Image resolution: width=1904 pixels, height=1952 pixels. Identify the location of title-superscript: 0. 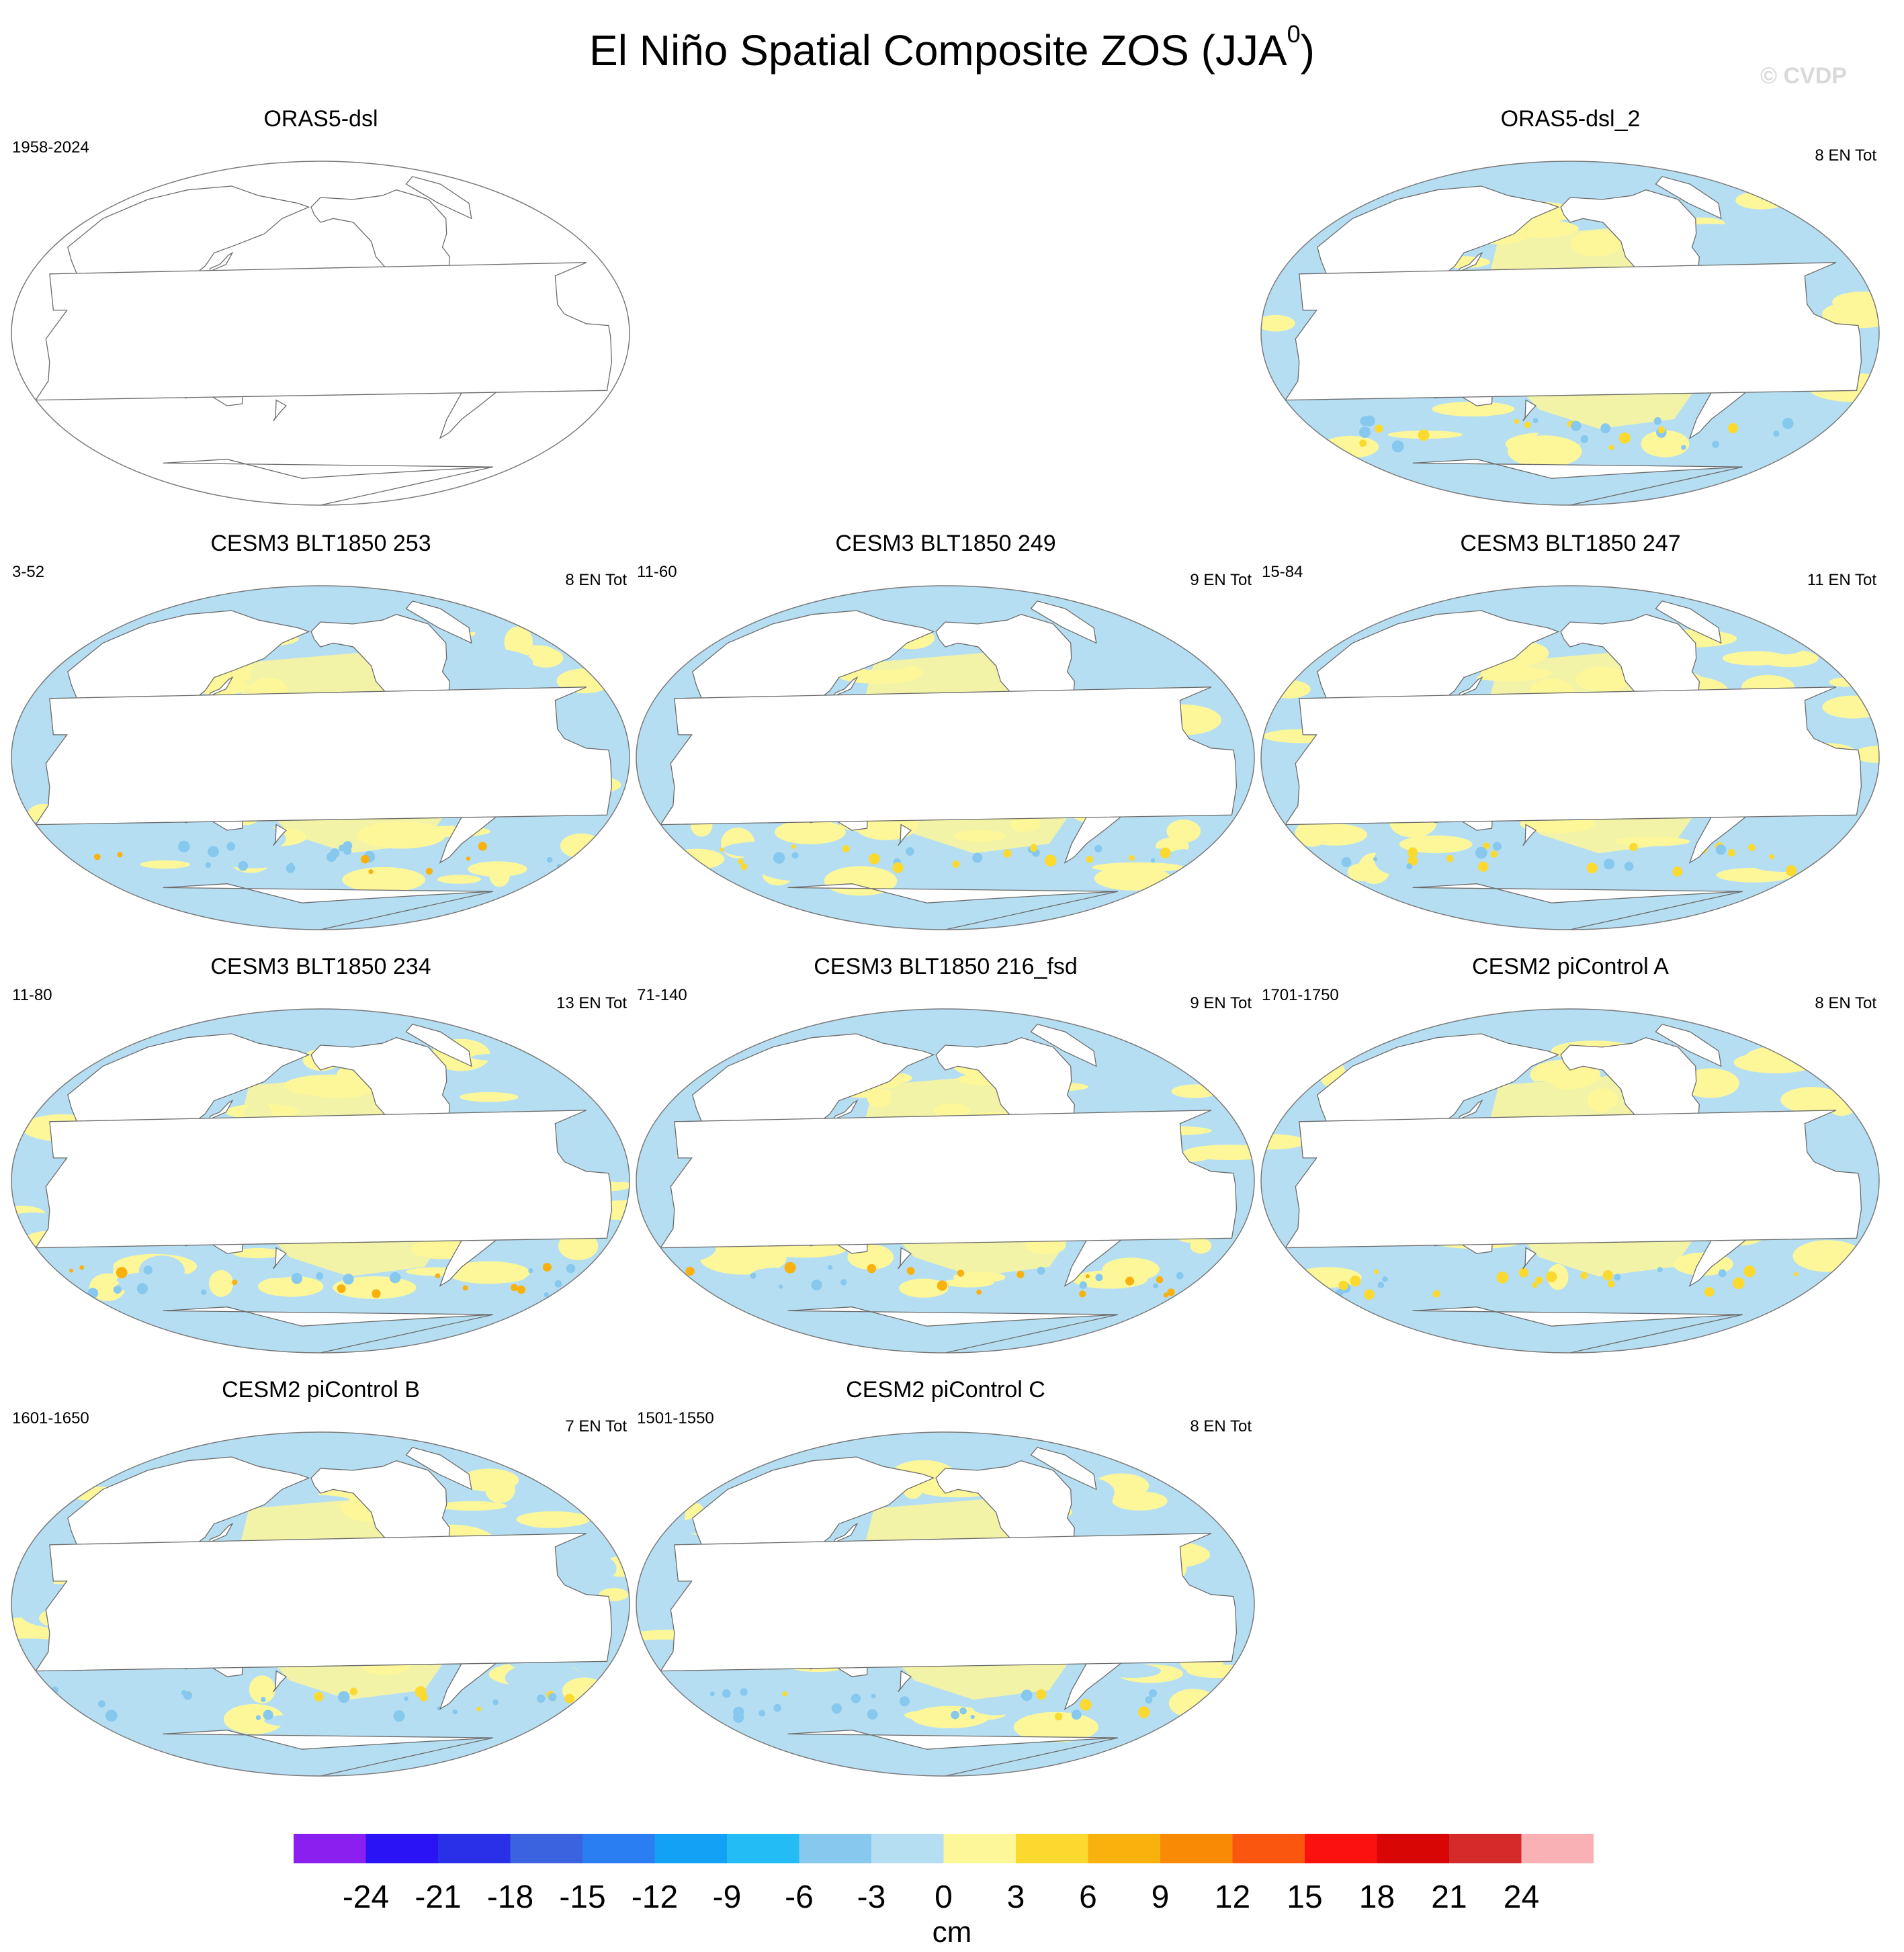
(1294, 34).